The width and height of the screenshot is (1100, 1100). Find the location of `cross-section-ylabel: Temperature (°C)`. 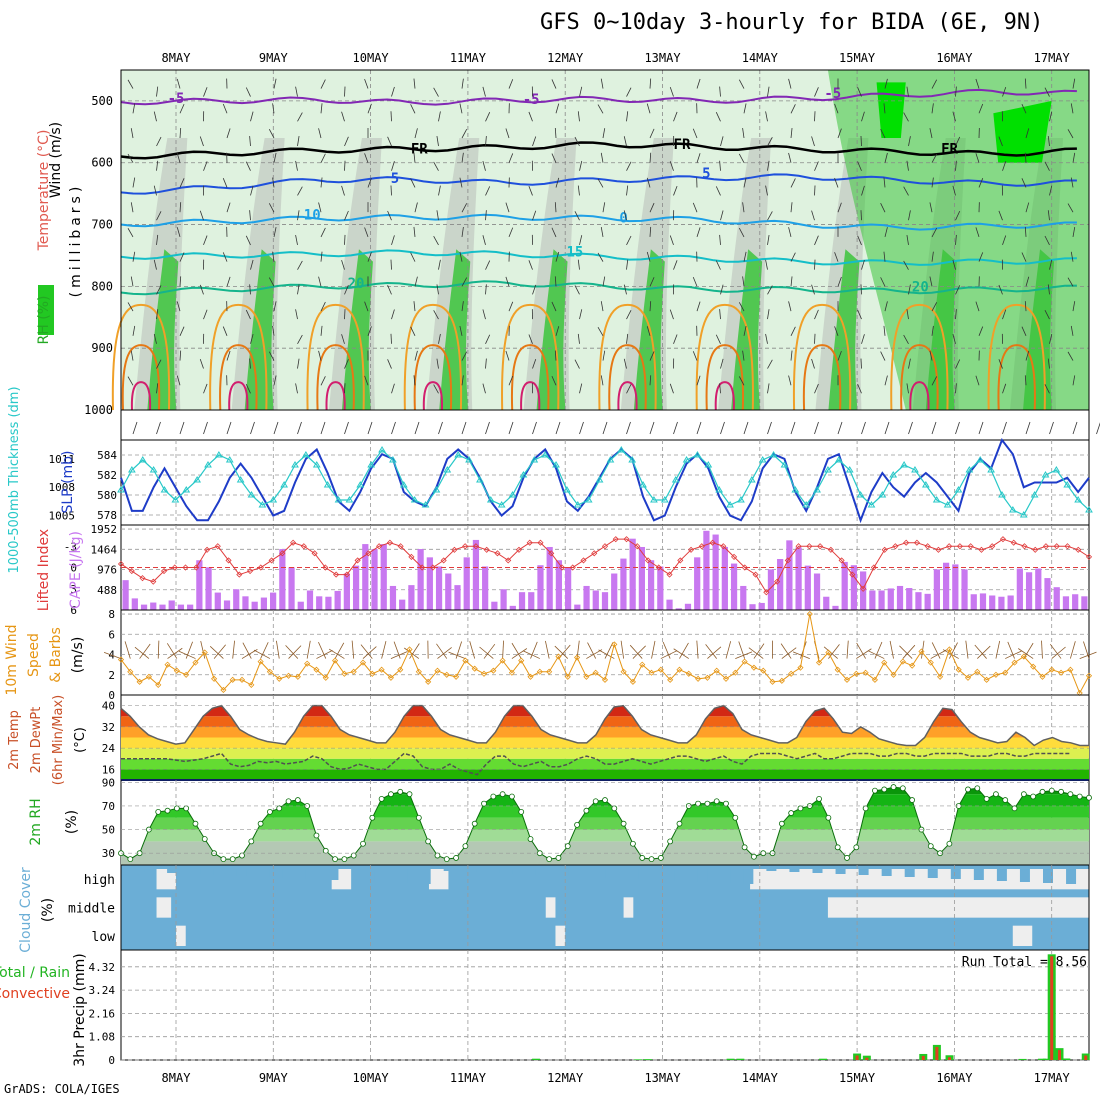

cross-section-ylabel: Temperature (°C) is located at coordinates (44, 191).